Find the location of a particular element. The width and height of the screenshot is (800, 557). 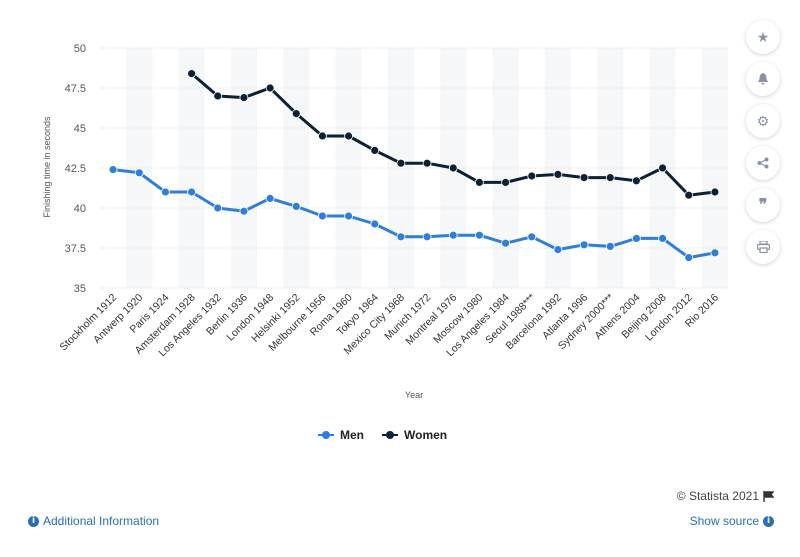

legend-item-men: Men is located at coordinates (341, 435).